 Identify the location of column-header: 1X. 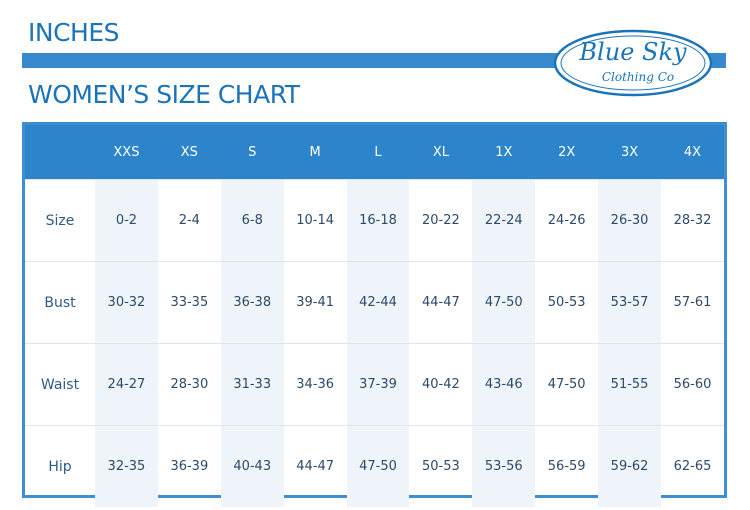
(504, 152).